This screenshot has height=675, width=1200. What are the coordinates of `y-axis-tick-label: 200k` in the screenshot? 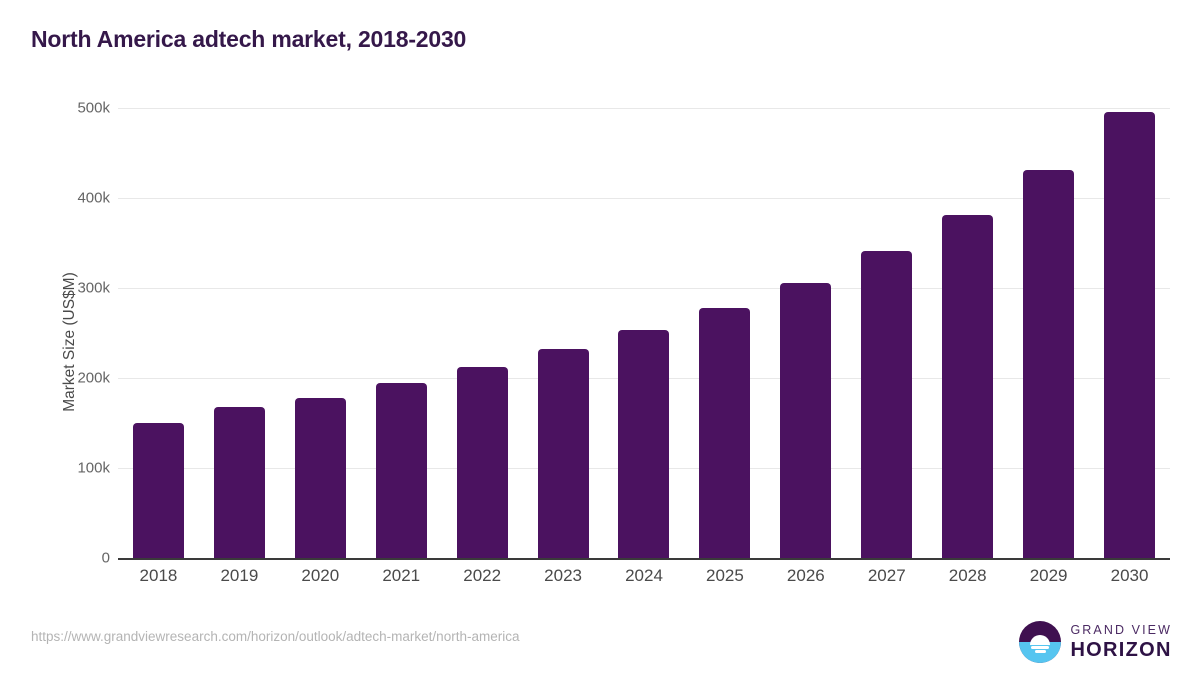 It's located at (93, 378).